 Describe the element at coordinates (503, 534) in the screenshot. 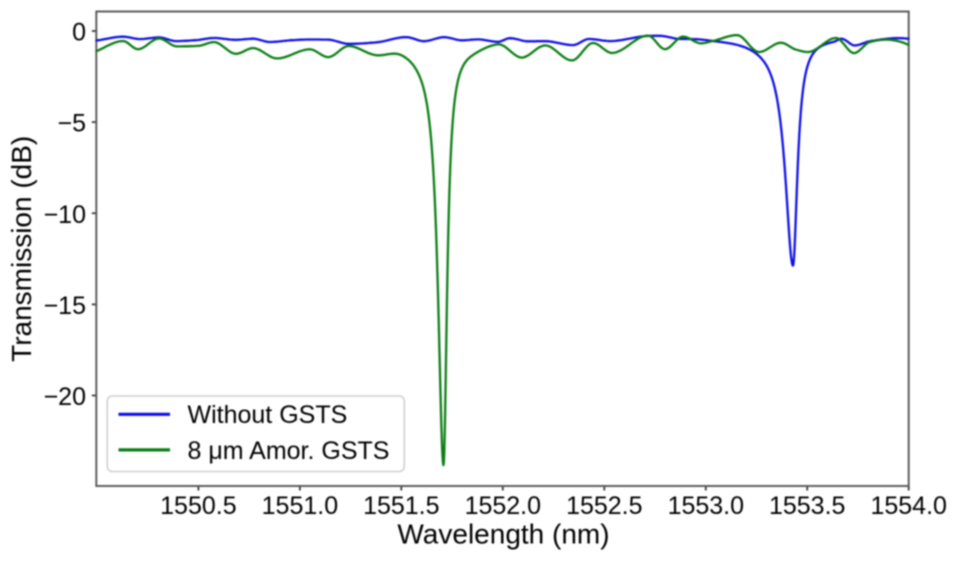

I see `svg-text: Wavelength (nm)` at that location.